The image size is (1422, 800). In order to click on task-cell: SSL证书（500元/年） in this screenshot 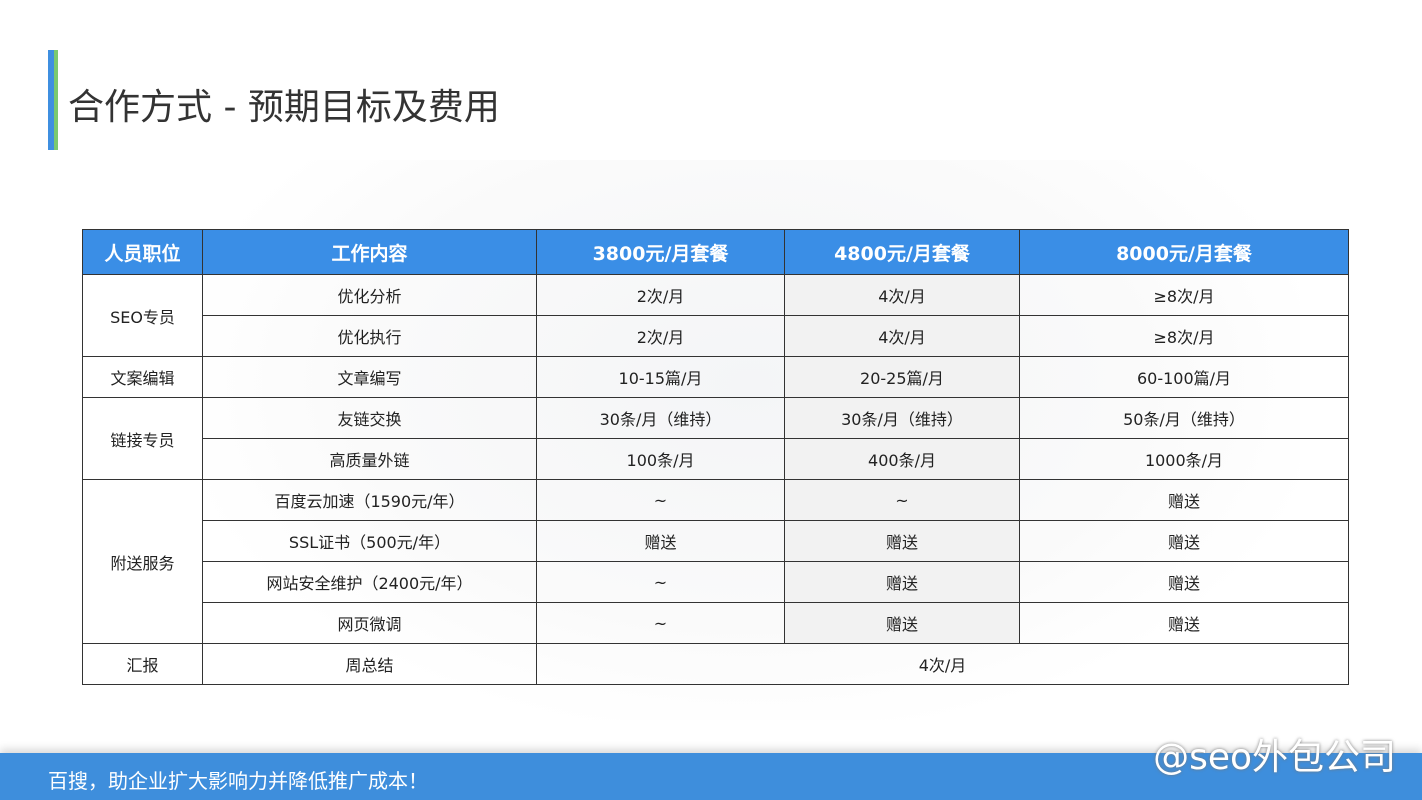, I will do `click(369, 541)`.